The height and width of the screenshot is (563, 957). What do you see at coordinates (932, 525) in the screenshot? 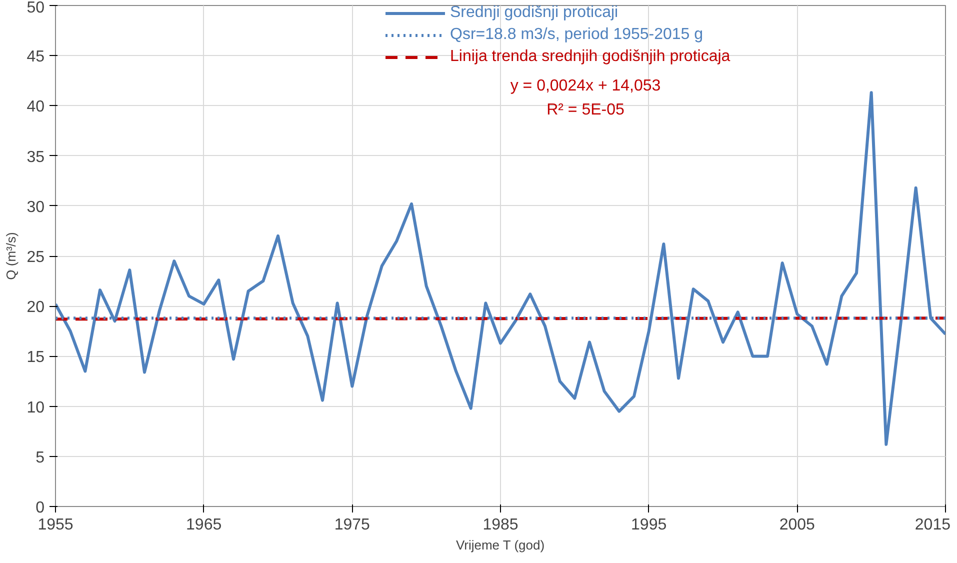
I see `x-tick-label: 2015` at bounding box center [932, 525].